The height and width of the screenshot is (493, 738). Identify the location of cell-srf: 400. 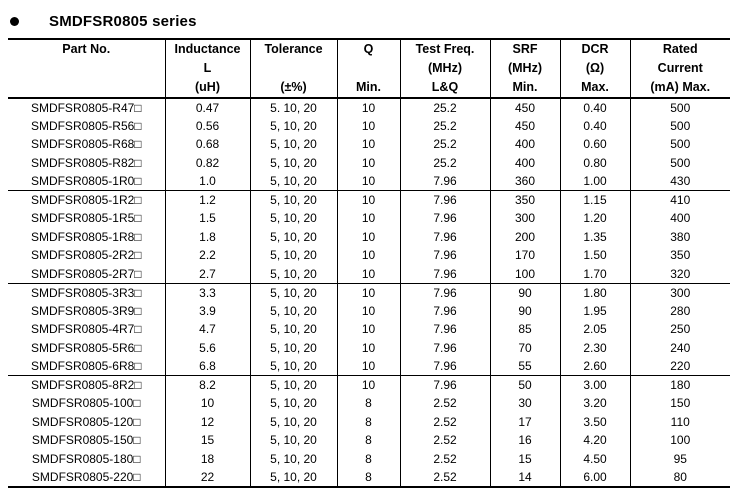
(524, 162).